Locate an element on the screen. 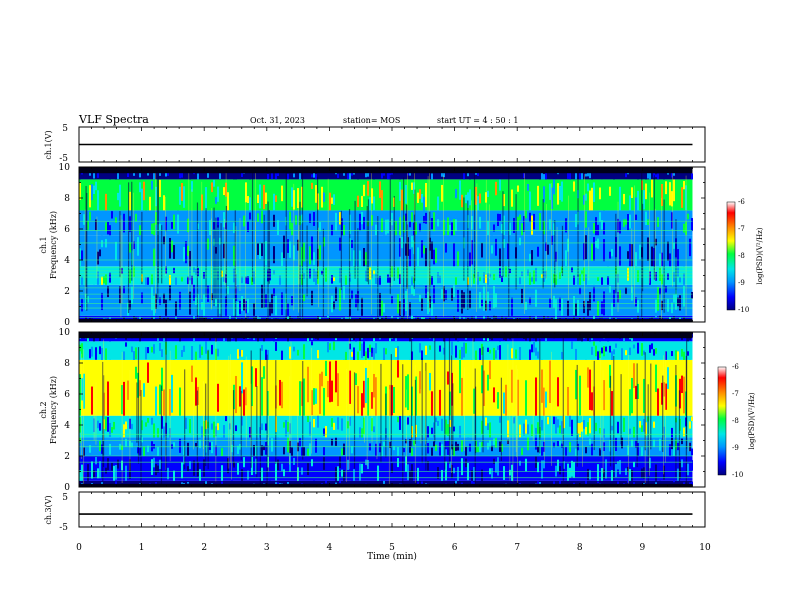 This screenshot has width=792, height=612. xtick-3: 3 is located at coordinates (267, 548).